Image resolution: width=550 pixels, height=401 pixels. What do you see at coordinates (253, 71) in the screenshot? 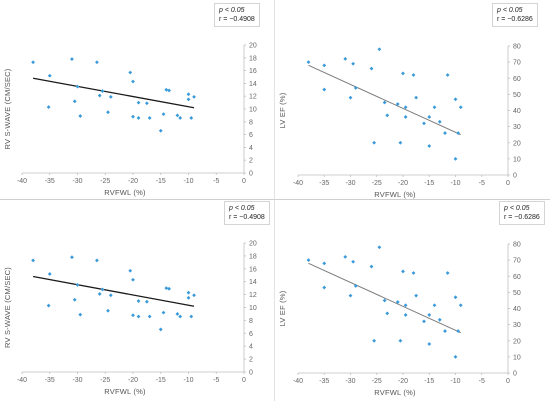
I see `y-tick-label: 16` at bounding box center [253, 71].